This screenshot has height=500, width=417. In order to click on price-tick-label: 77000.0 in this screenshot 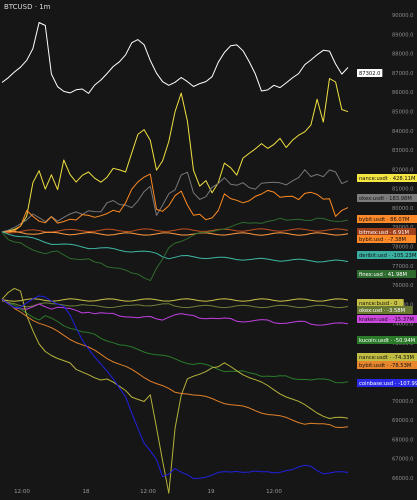, I will do `click(402, 267)`.